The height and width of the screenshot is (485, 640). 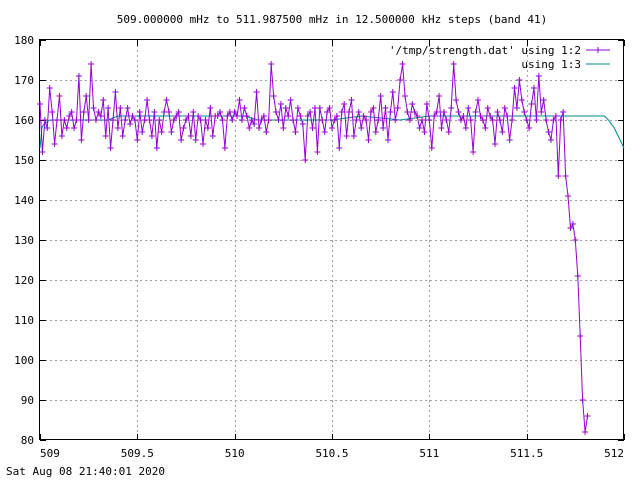 What do you see at coordinates (27, 400) in the screenshot?
I see `y-tick-label: 90` at bounding box center [27, 400].